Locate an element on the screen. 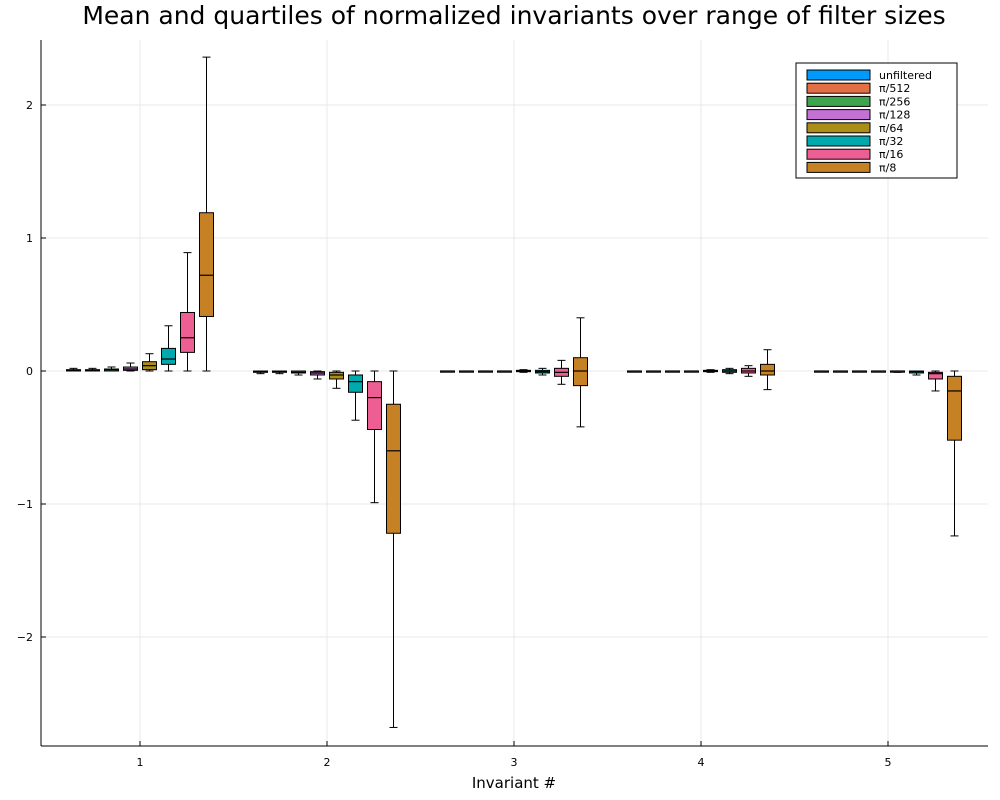  legend-item: π/64 is located at coordinates (854, 128).